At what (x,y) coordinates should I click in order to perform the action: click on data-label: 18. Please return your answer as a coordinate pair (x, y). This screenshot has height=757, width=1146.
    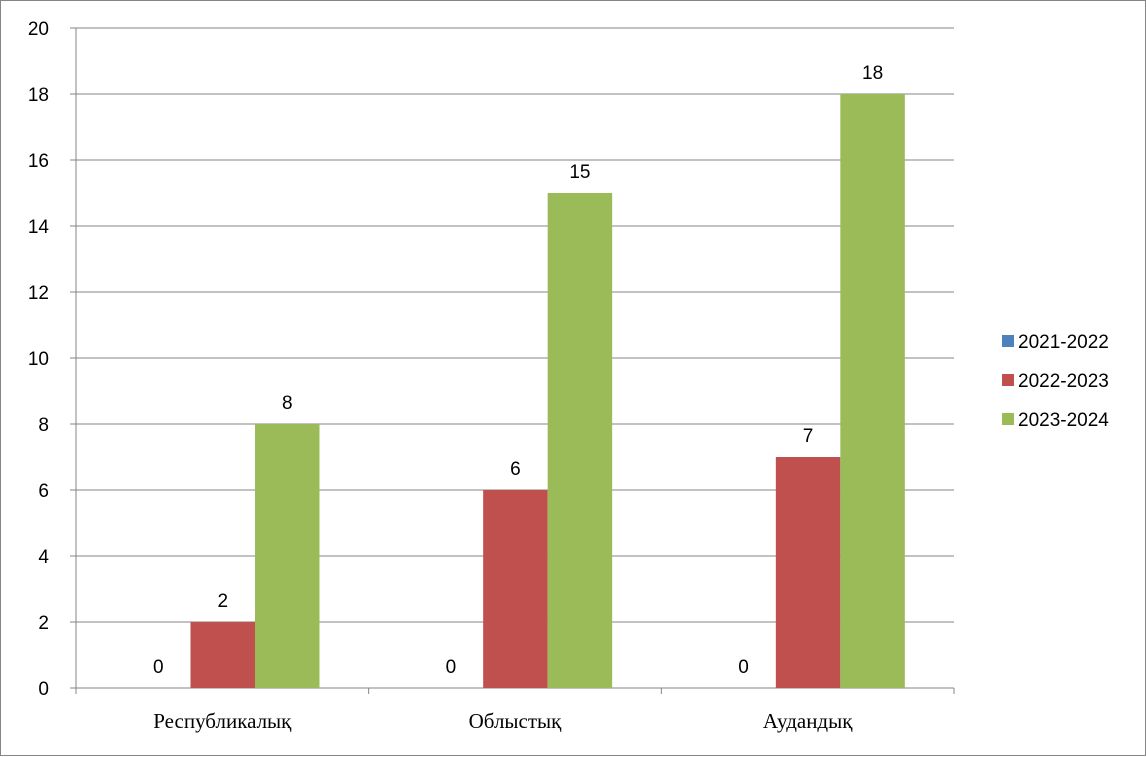
    Looking at the image, I should click on (872, 73).